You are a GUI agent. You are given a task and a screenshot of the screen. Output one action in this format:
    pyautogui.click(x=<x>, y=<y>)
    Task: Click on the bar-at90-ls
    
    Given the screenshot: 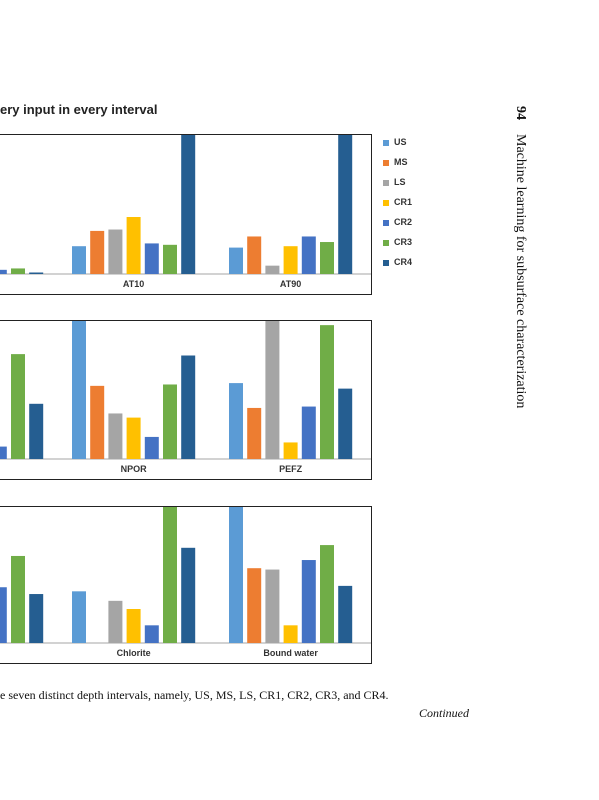 What is the action you would take?
    pyautogui.click(x=272, y=269)
    